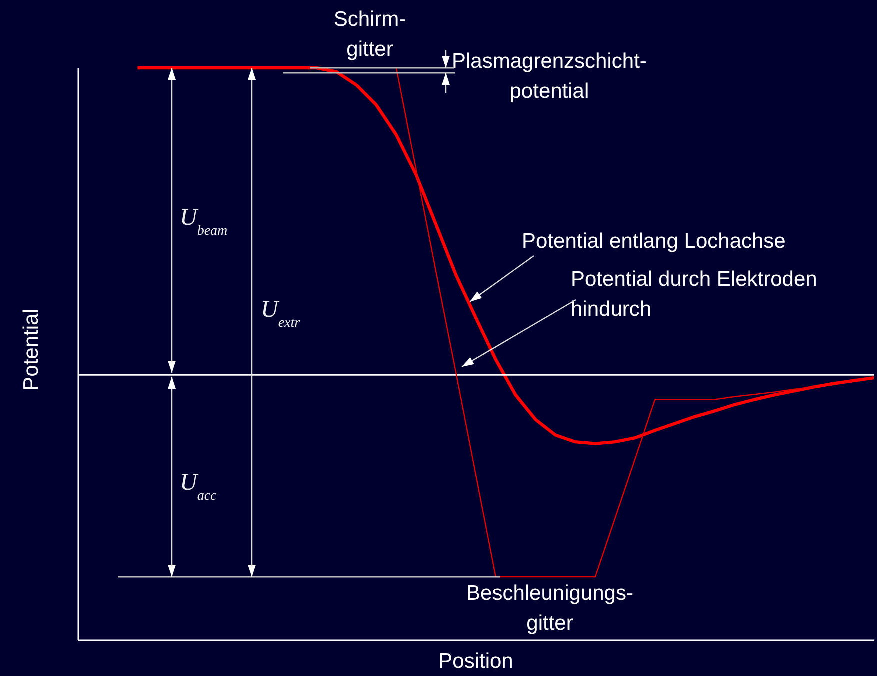 The image size is (877, 676). Describe the element at coordinates (550, 609) in the screenshot. I see `annotation: Beschleunigungs- gitter` at that location.